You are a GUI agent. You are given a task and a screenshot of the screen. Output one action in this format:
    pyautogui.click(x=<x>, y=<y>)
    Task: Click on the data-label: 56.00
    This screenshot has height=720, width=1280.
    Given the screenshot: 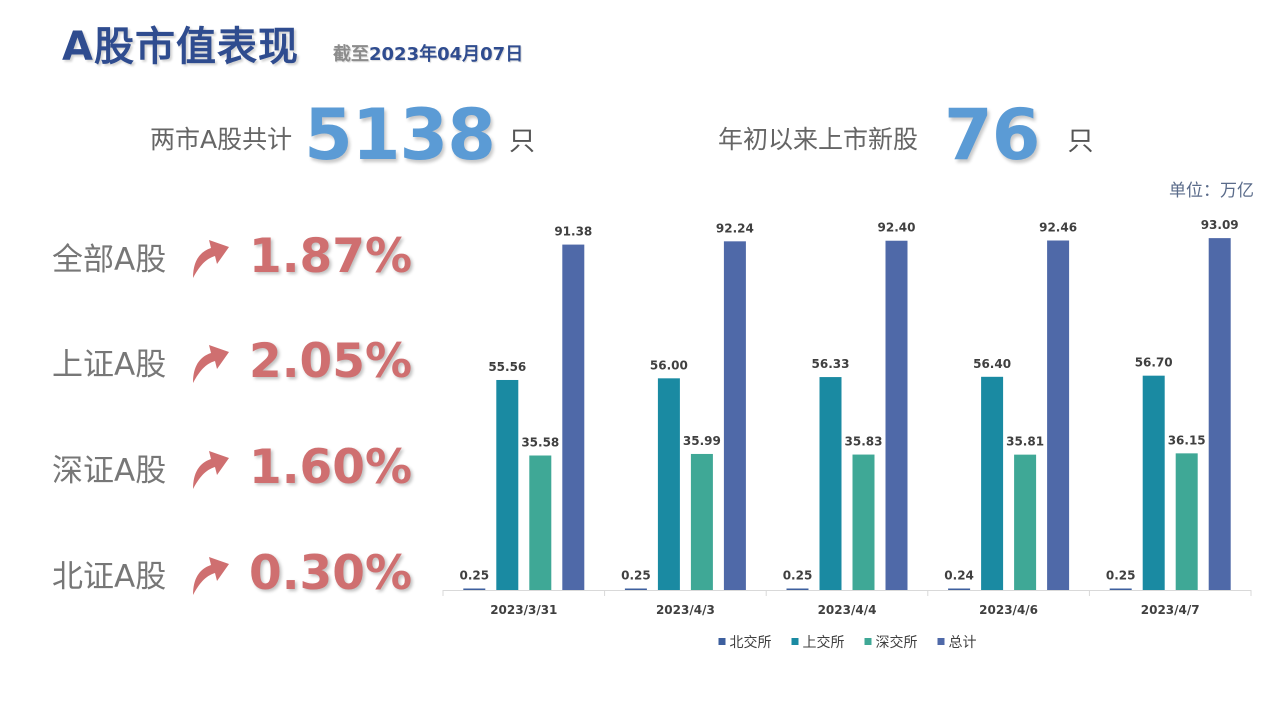 What is the action you would take?
    pyautogui.click(x=669, y=365)
    